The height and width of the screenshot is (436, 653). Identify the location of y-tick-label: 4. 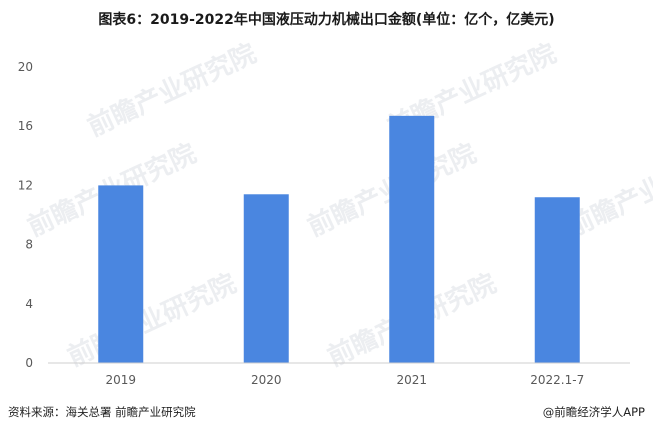
(29, 304).